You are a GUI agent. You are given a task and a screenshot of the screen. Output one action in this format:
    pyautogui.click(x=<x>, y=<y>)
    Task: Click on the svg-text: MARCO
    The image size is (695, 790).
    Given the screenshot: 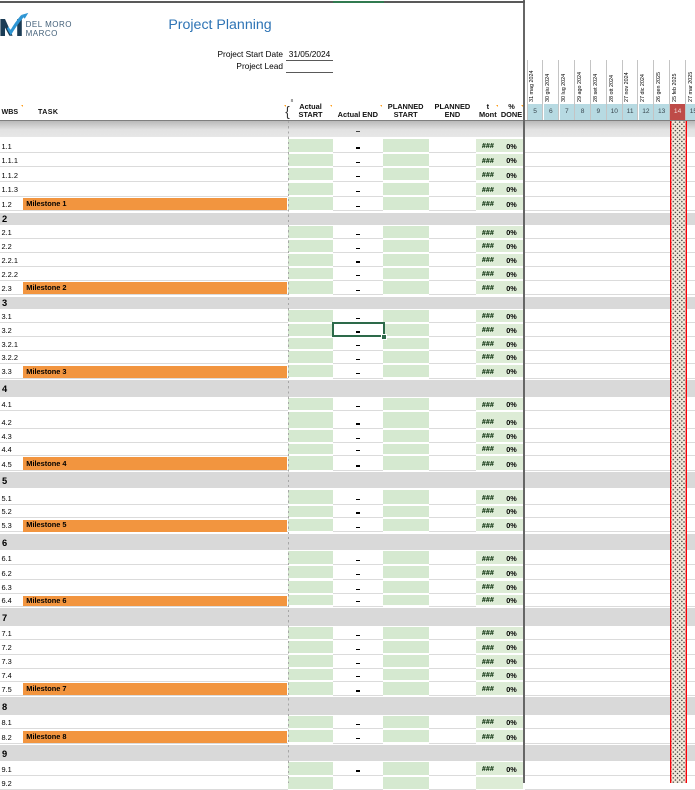 What is the action you would take?
    pyautogui.click(x=42, y=33)
    